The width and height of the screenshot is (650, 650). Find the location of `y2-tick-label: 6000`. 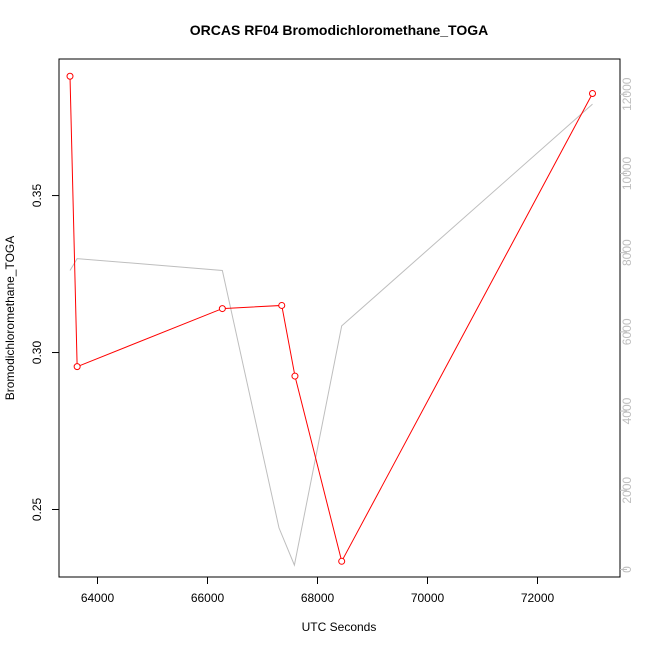

y2-tick-label: 6000 is located at coordinates (627, 331).